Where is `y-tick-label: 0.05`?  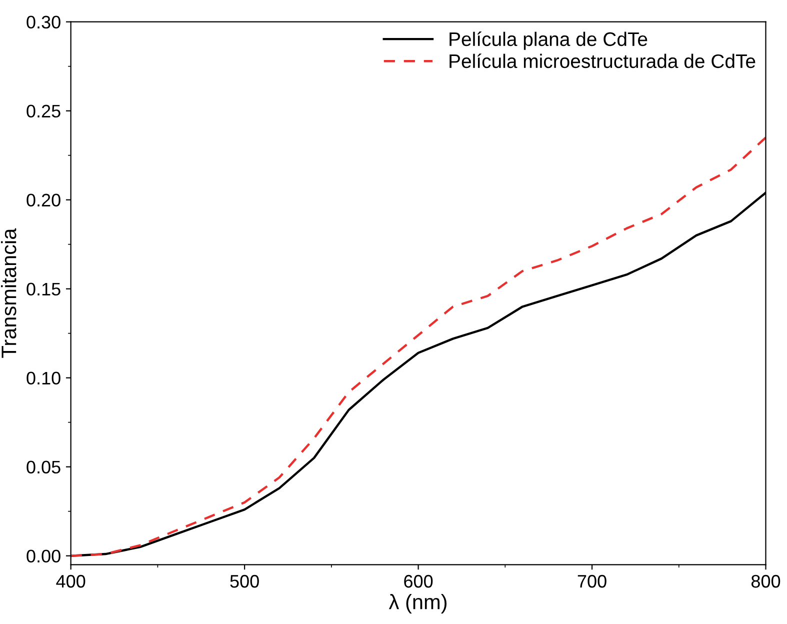
y-tick-label: 0.05 is located at coordinates (43, 467).